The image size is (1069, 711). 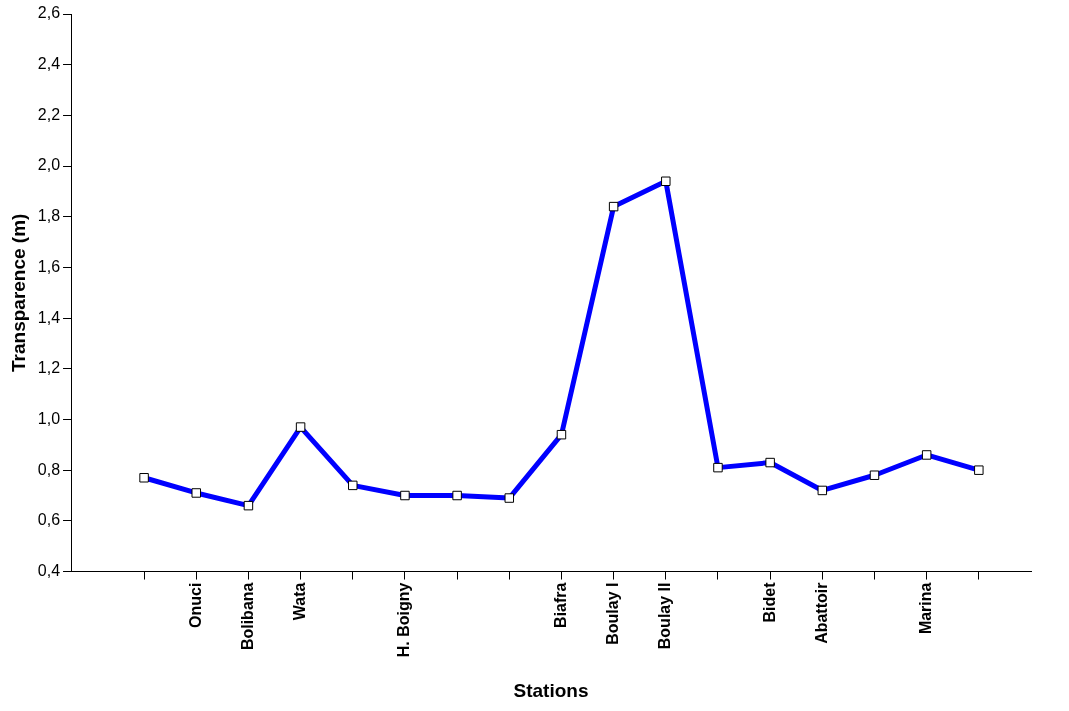 I want to click on x-axis-title: Stations, so click(x=551, y=690).